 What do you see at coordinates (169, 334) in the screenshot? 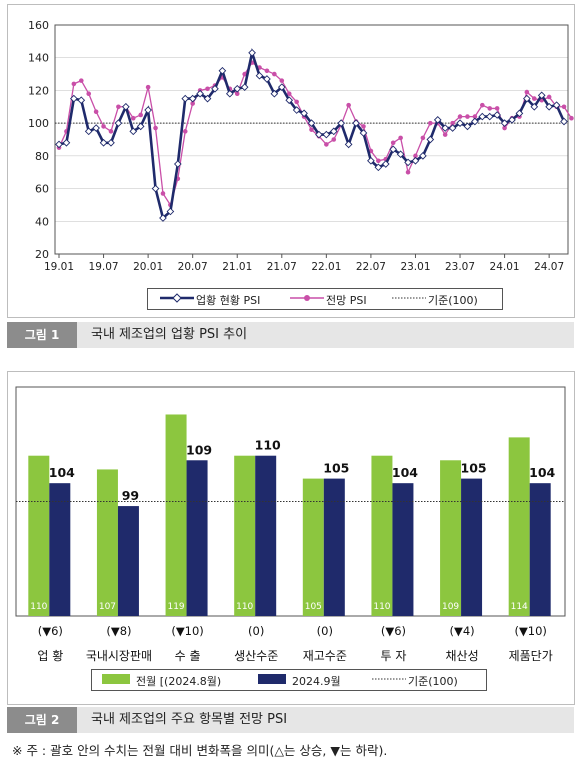
I see `figure-1-title: 국내 제조업의 업황 PSI 추이` at bounding box center [169, 334].